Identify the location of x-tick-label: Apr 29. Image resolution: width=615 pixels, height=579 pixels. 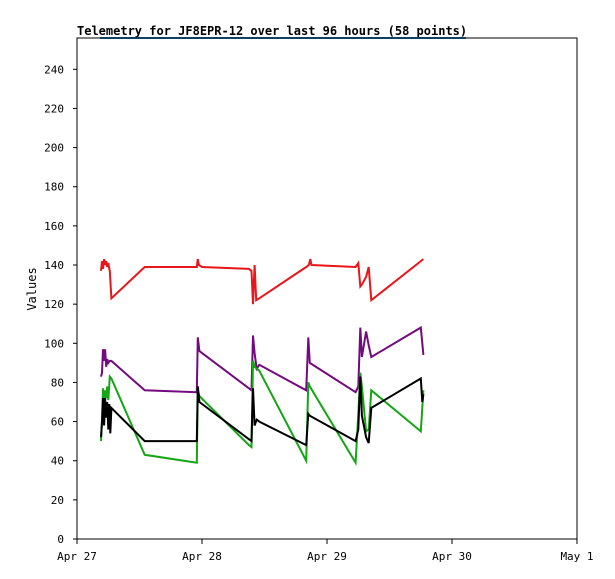
(327, 556).